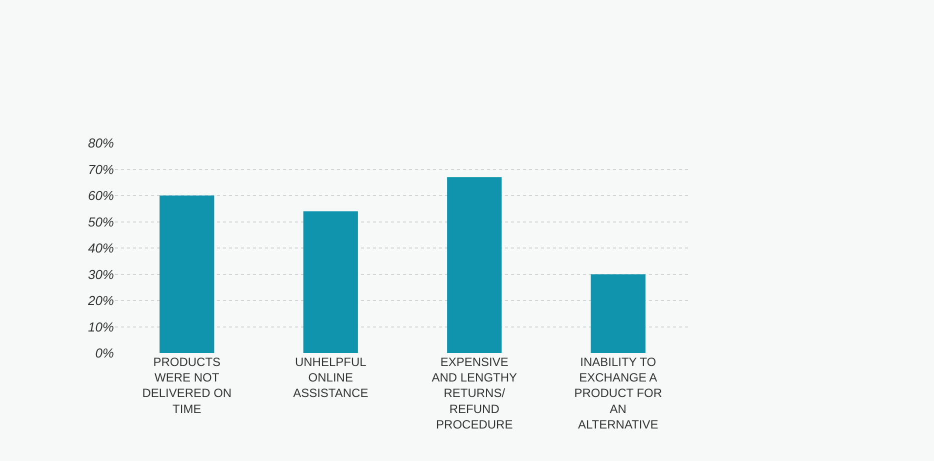 This screenshot has height=461, width=934. What do you see at coordinates (475, 393) in the screenshot?
I see `x-tick-label: EXPENSIVE AND LENGTHY RETURNS/ REFUND PROCEDURE` at bounding box center [475, 393].